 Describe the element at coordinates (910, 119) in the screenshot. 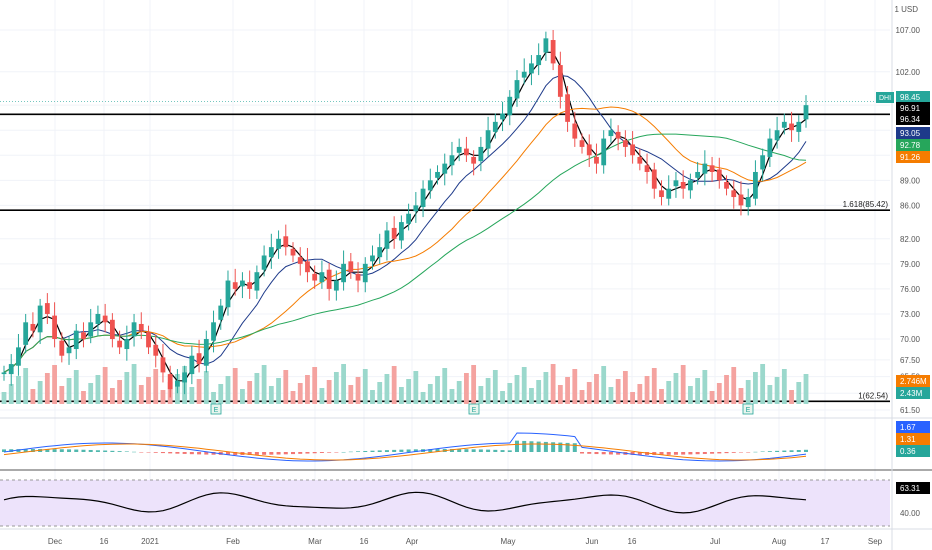

I see `ma-price-tag: 96.34` at that location.